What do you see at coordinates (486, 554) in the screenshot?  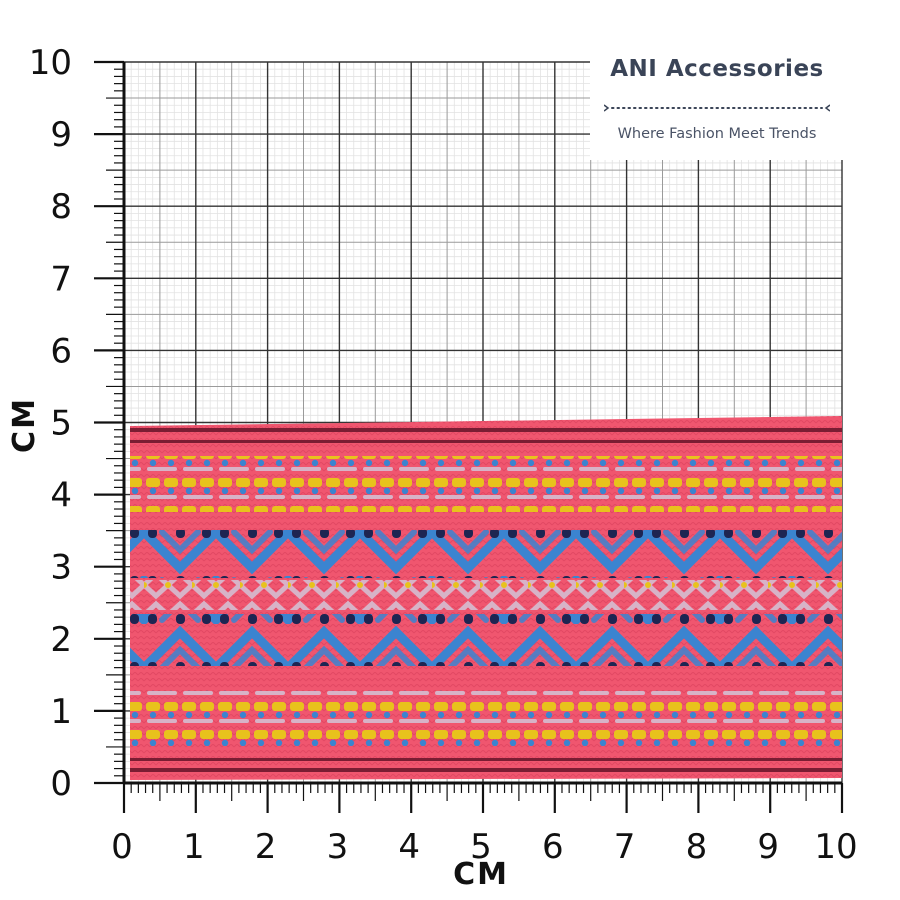 I see `ribbon-center-chevrons-top` at bounding box center [486, 554].